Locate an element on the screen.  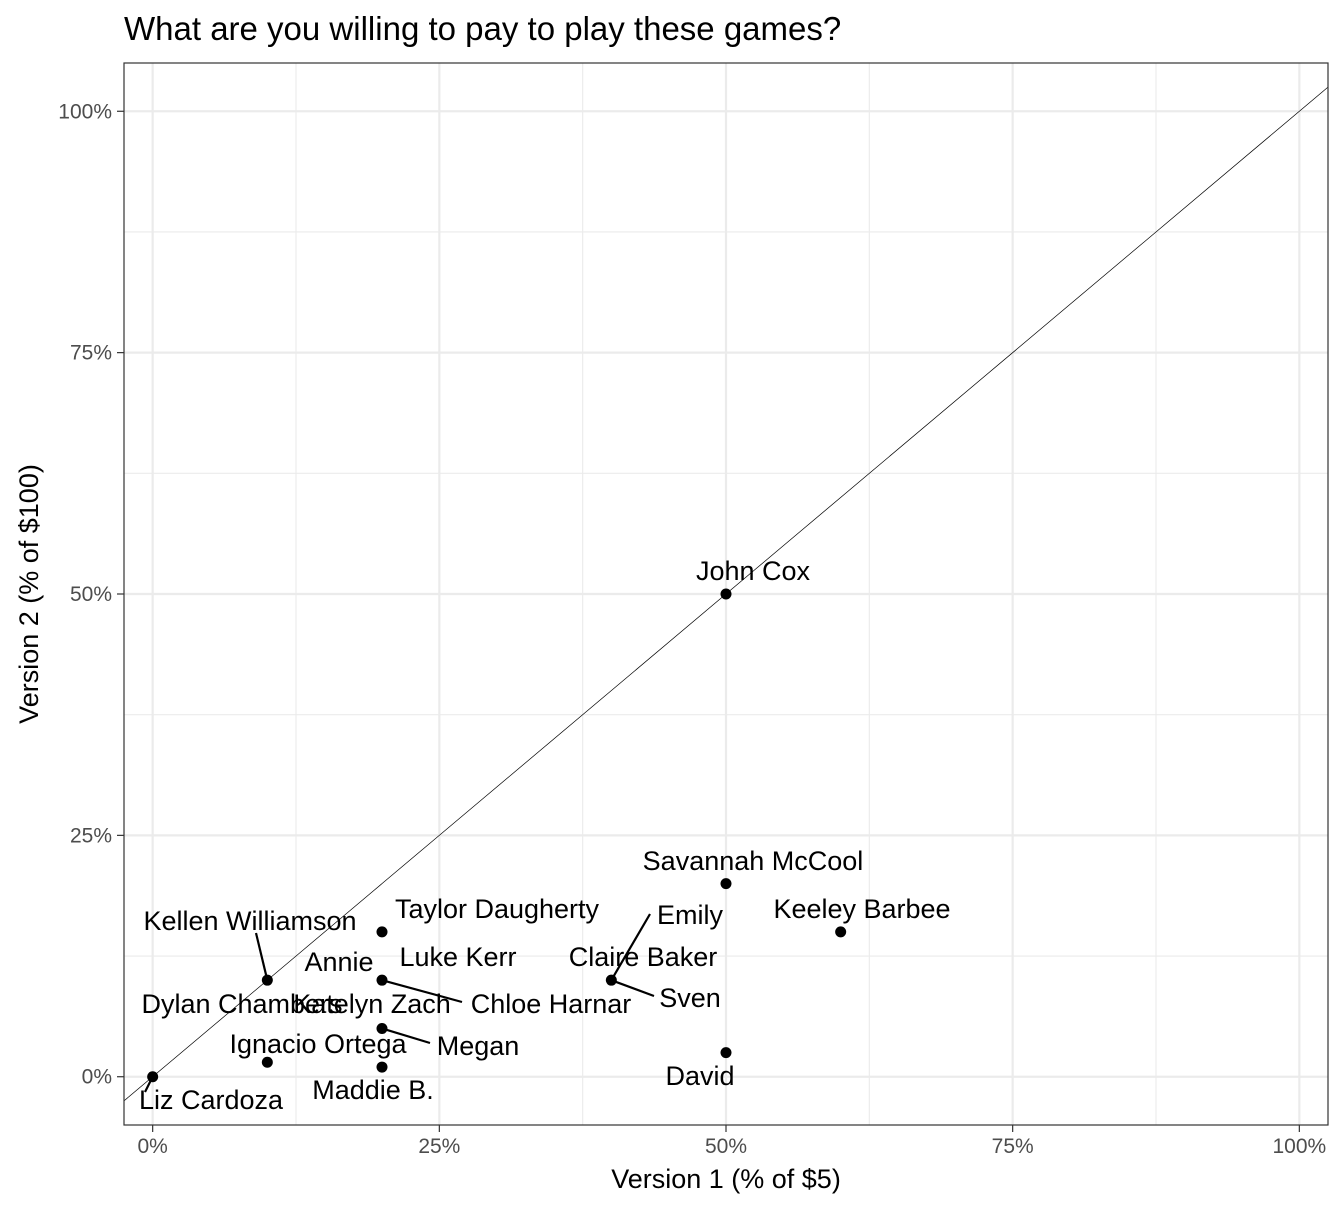
point-label: Sven is located at coordinates (690, 998).